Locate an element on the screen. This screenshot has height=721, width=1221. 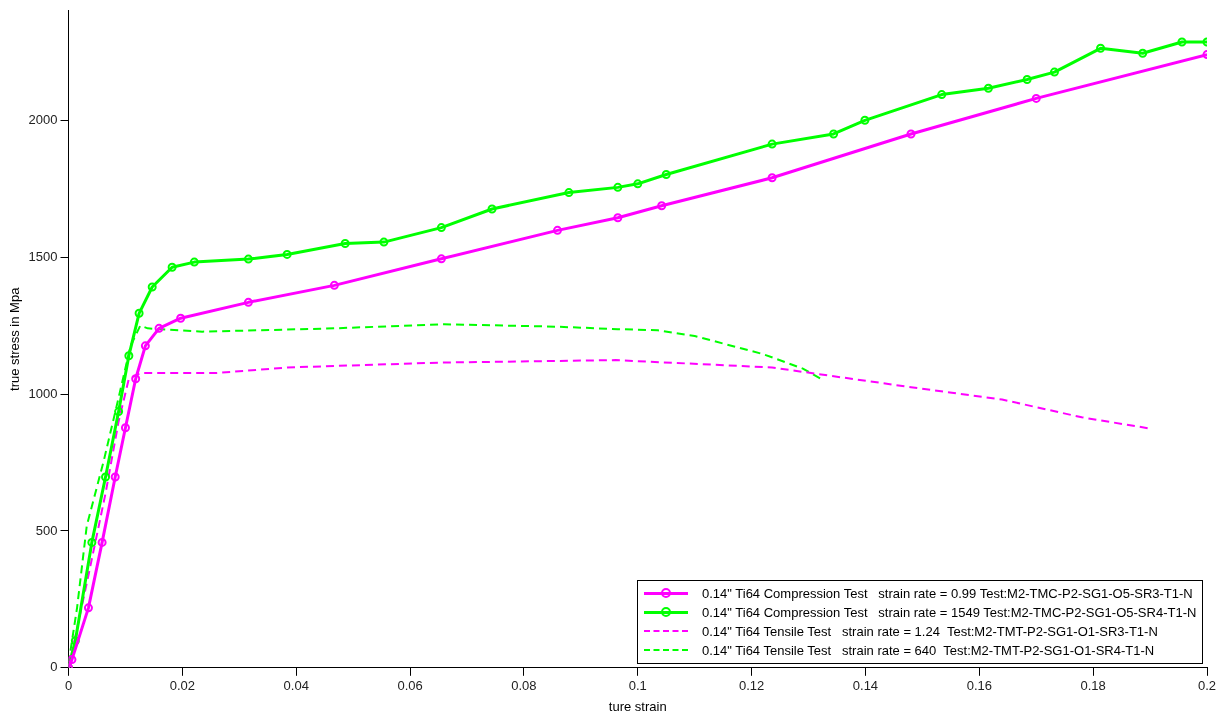
legend-label: 0.14" Ti64 Tensile Test strain rate = 1.24 Test:M2-TMT-P2-SG1-O1-SR3-T1-N is located at coordinates (930, 631).